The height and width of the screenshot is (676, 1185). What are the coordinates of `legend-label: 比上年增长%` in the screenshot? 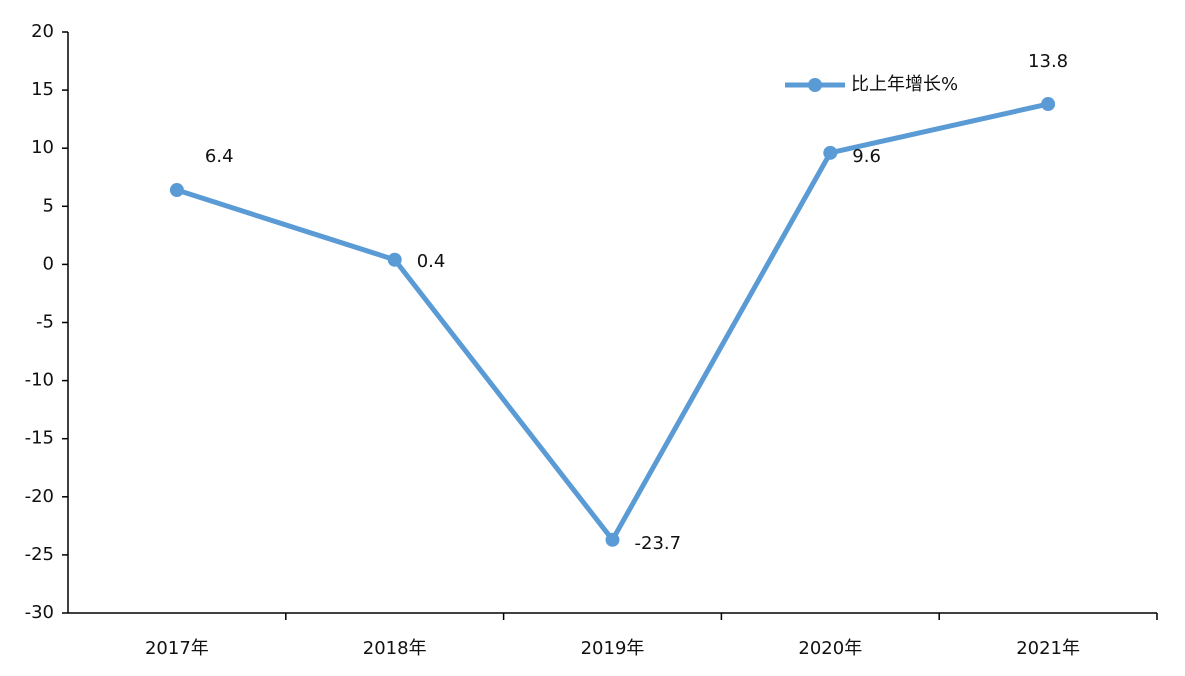 It's located at (904, 84).